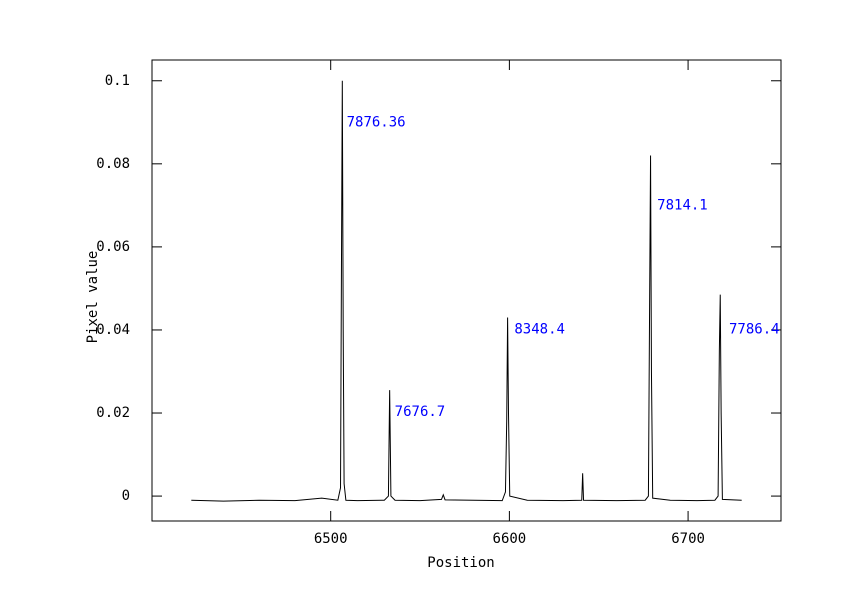 The image size is (861, 615). Describe the element at coordinates (113, 247) in the screenshot. I see `y-tick-label: 0.06` at that location.